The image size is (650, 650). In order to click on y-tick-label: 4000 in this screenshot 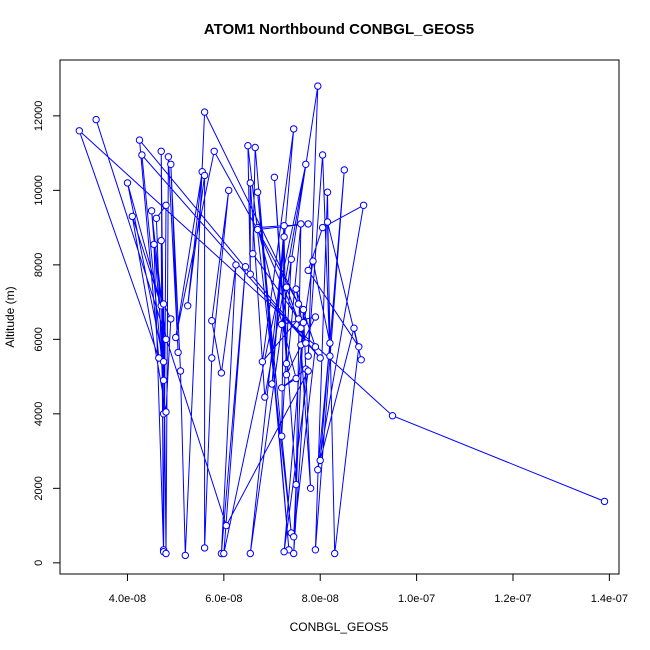, I will do `click(39, 414)`.